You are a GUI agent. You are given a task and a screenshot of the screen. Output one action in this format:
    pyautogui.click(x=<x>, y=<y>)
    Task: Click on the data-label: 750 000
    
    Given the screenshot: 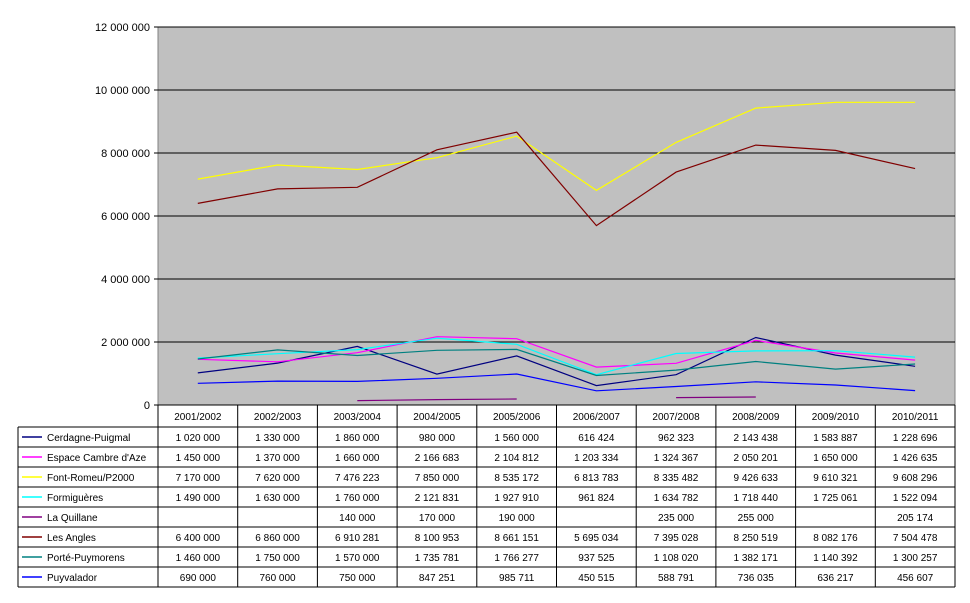 What is the action you would take?
    pyautogui.click(x=357, y=578)
    